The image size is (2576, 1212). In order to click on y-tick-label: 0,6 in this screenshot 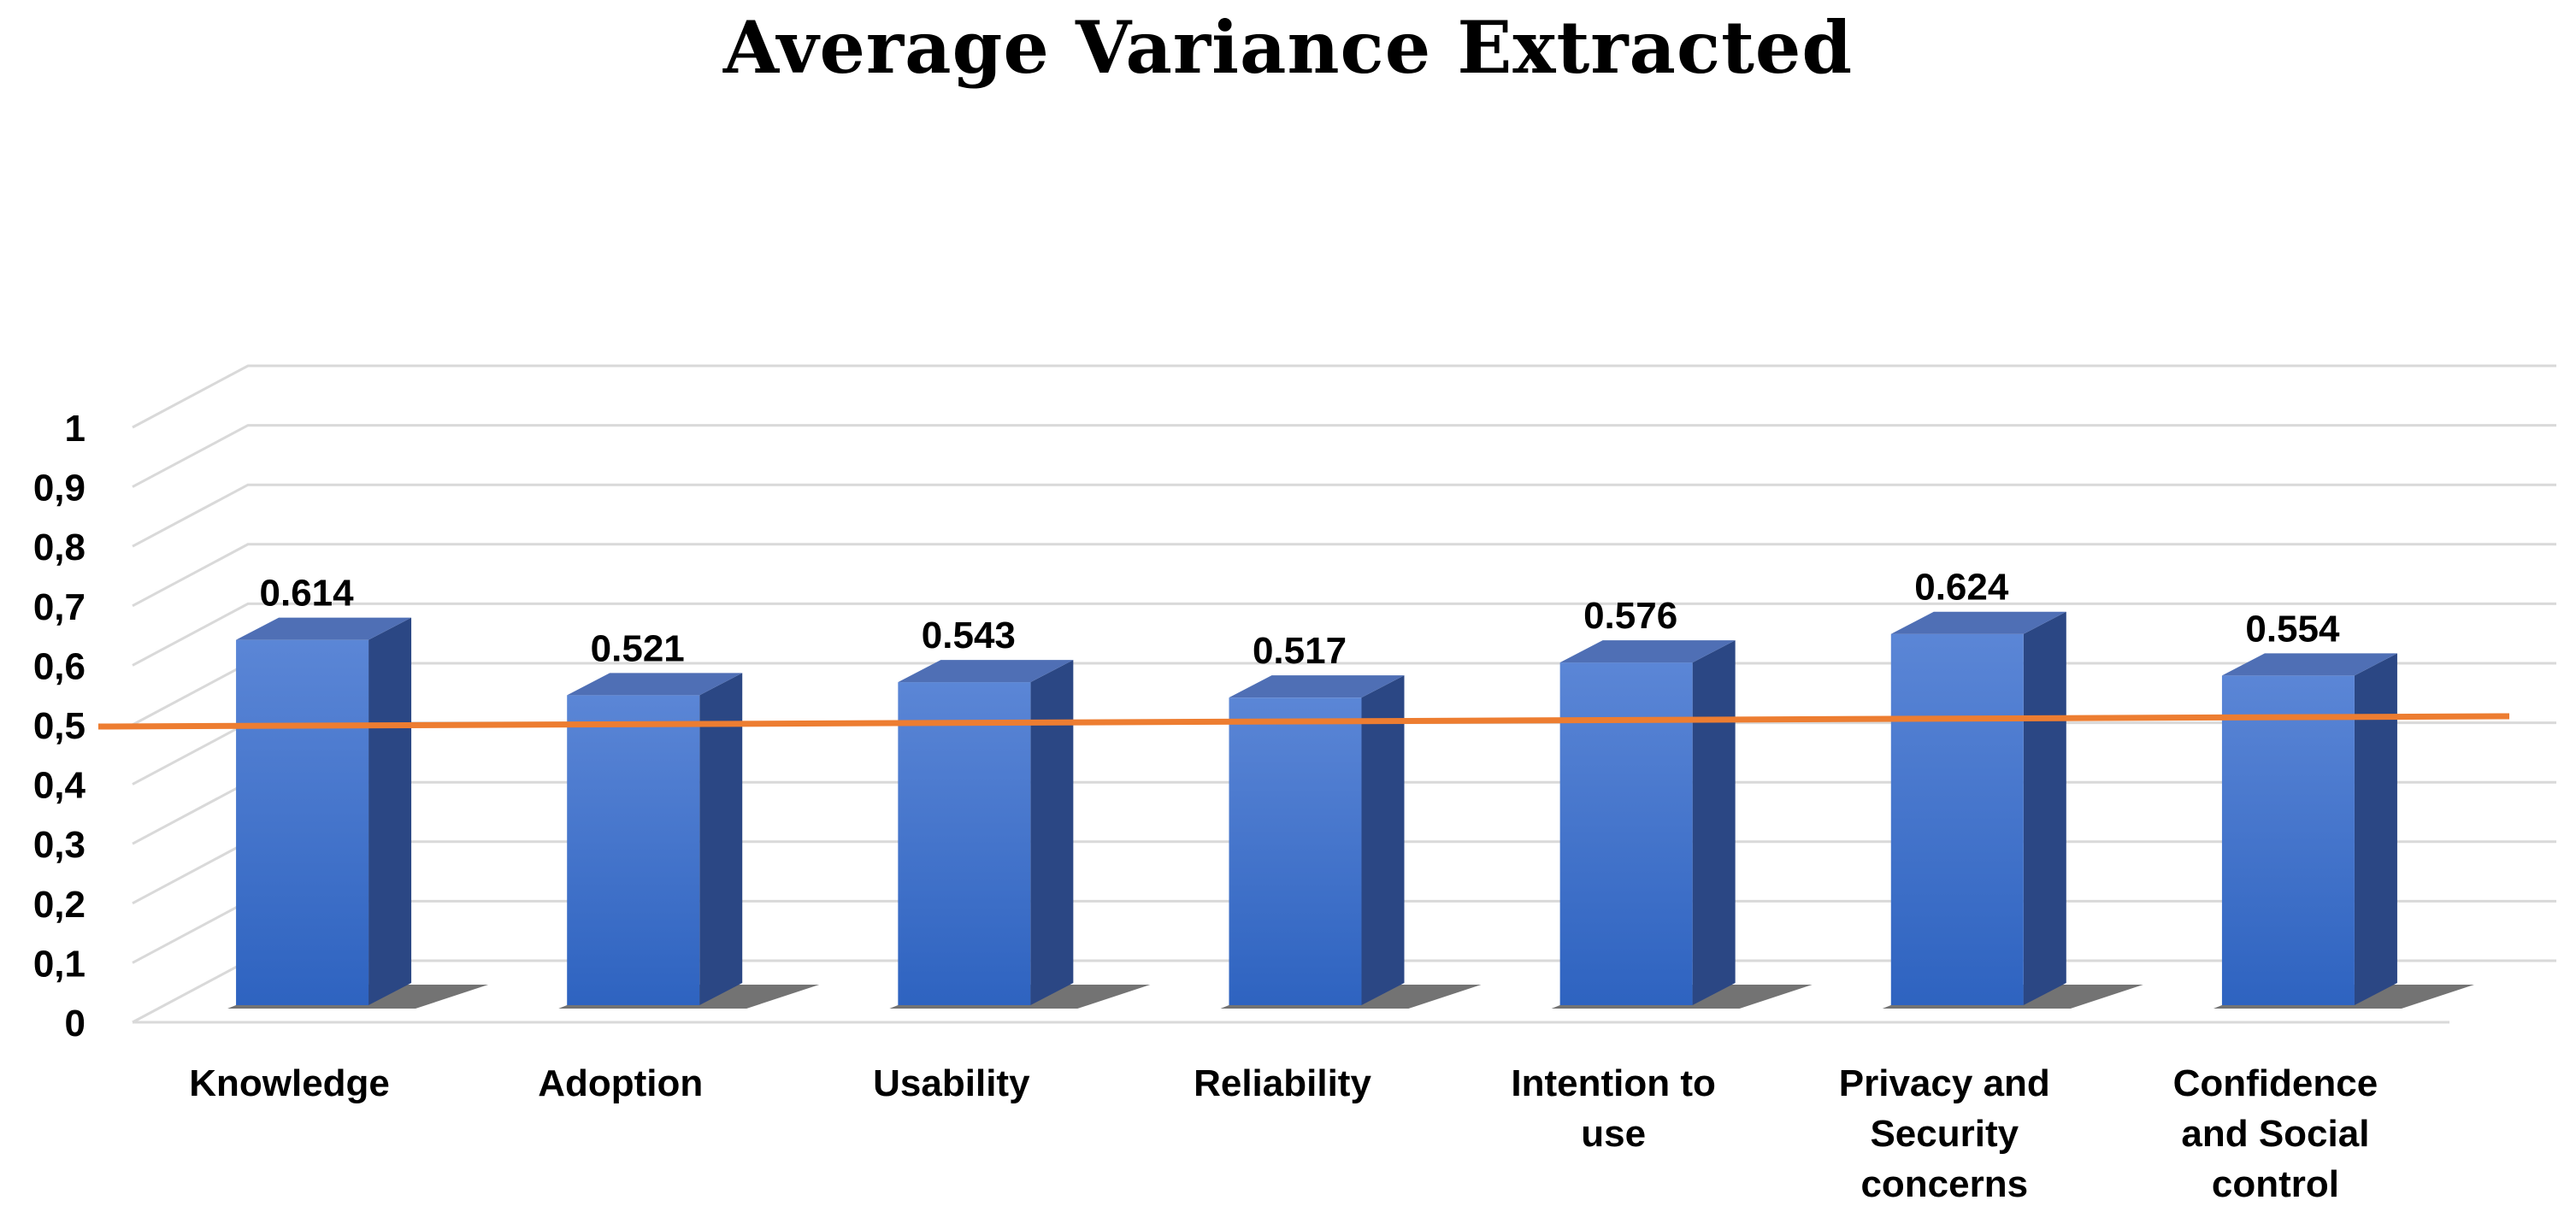, I will do `click(59, 666)`.